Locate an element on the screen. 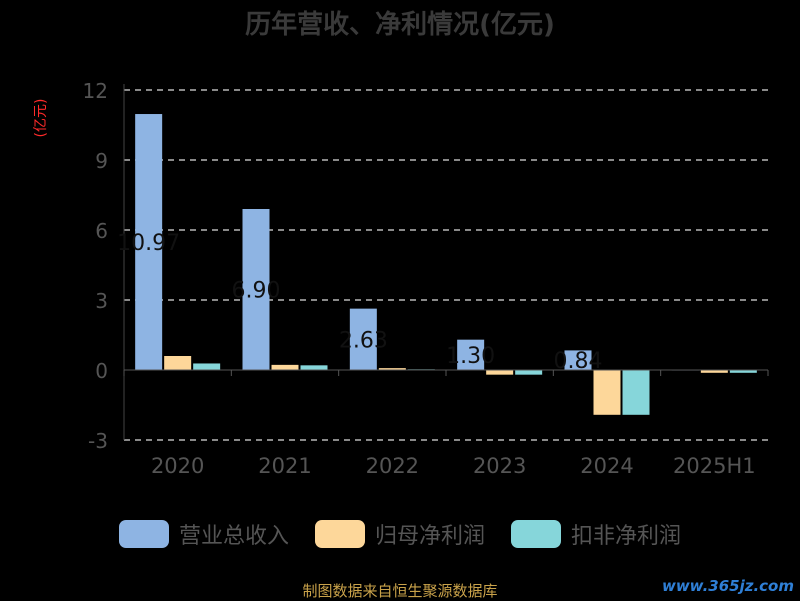 The height and width of the screenshot is (601, 800). data-label: 1.30 is located at coordinates (470, 356).